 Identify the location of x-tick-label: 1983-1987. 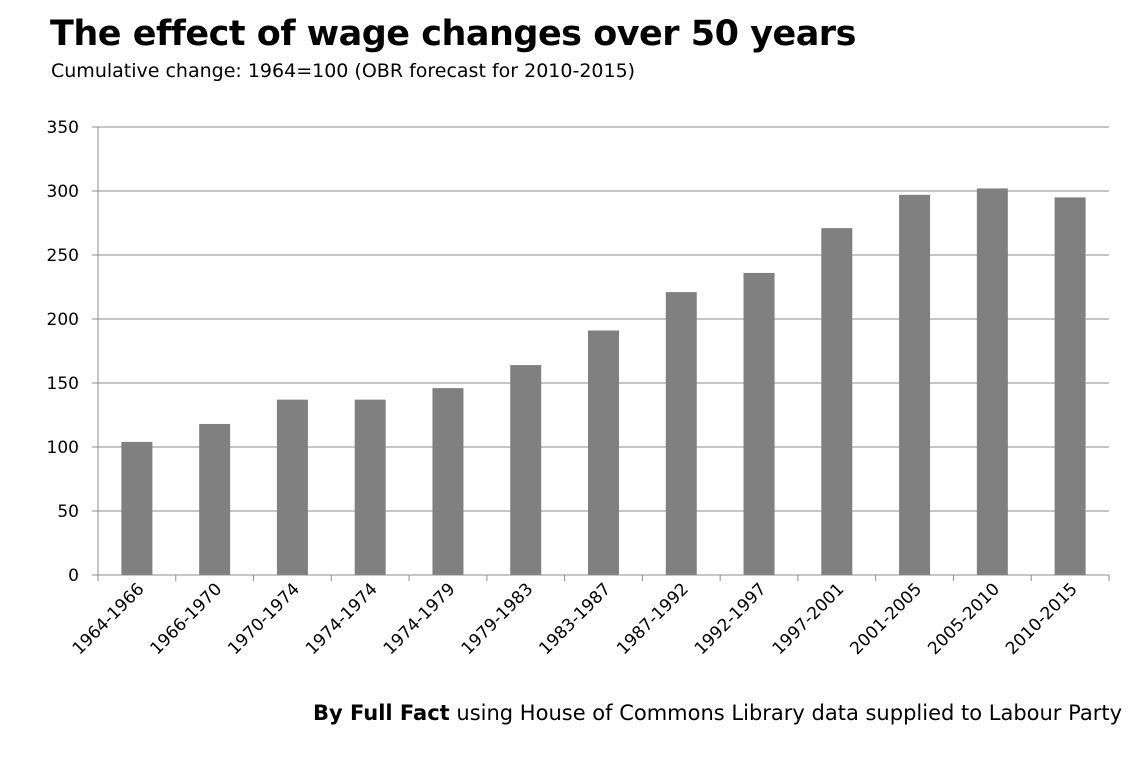
(575, 619).